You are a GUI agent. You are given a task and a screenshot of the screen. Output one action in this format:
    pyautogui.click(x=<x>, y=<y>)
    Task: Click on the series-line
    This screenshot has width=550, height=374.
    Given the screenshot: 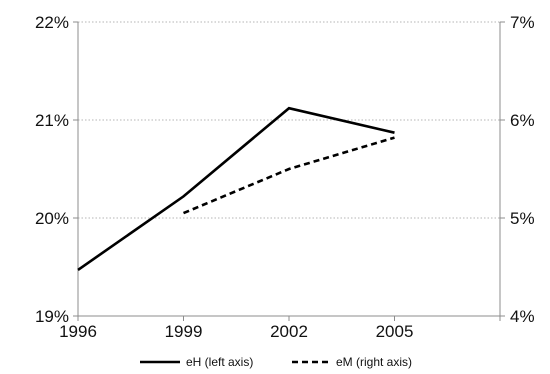 What is the action you would take?
    pyautogui.click(x=288, y=175)
    